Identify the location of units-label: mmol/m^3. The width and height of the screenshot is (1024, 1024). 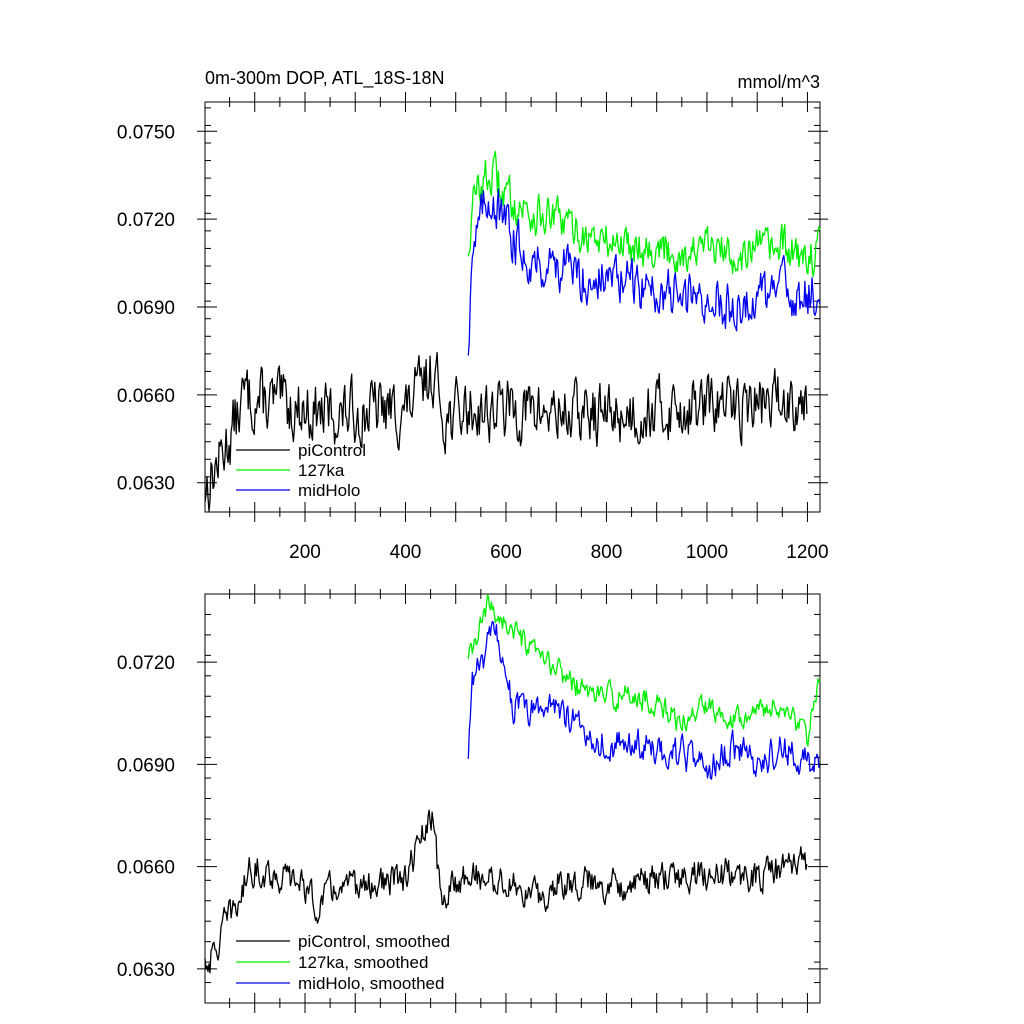
(779, 82).